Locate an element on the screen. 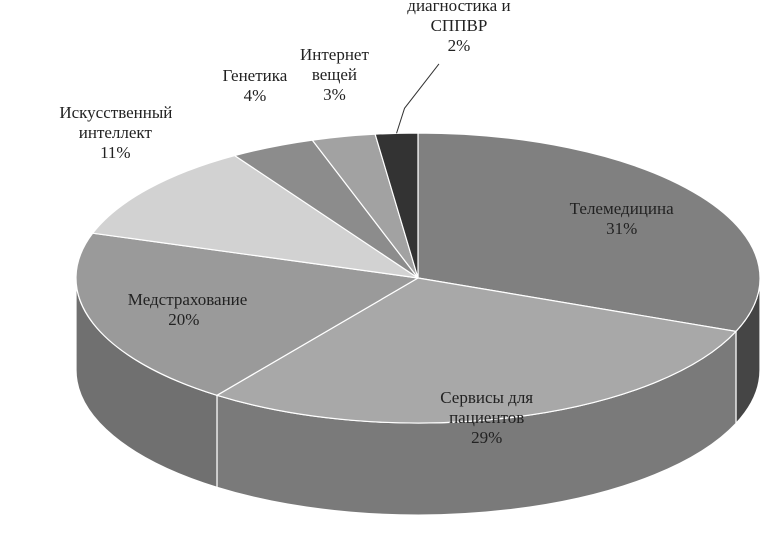 This screenshot has height=538, width=760. slice-label: Искусственный интеллект 11% is located at coordinates (116, 133).